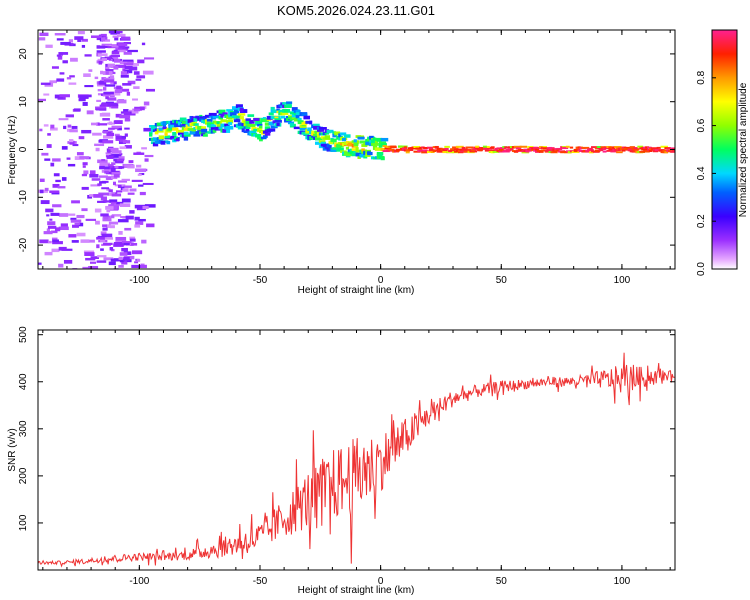  Describe the element at coordinates (502, 280) in the screenshot. I see `spectrogram-xtick-label: 50` at that location.